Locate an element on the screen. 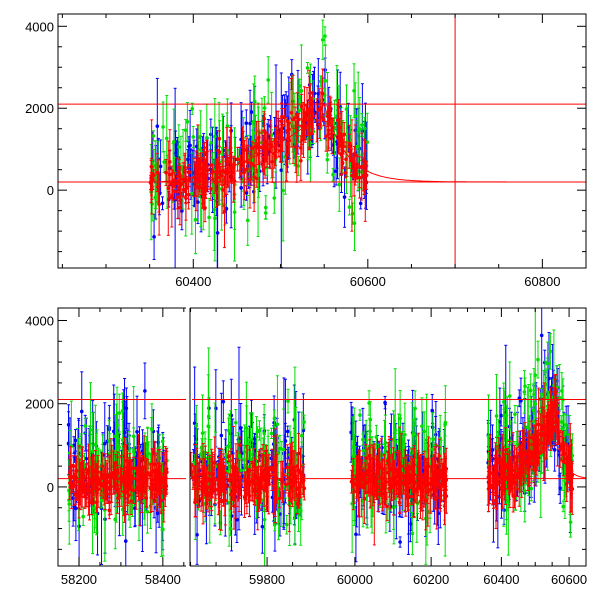 This screenshot has height=600, width=600. segment-points is located at coordinates (248, 456).